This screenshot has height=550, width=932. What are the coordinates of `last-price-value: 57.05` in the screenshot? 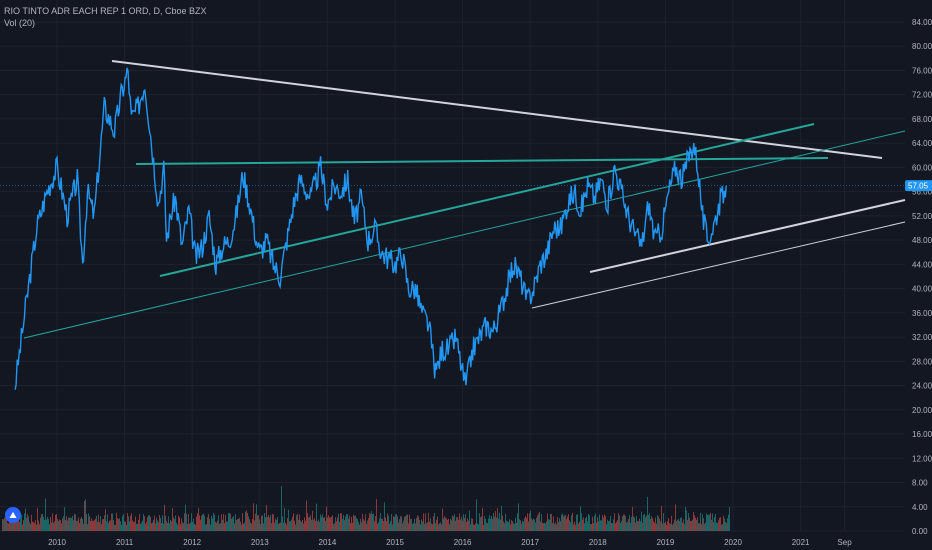 It's located at (918, 186).